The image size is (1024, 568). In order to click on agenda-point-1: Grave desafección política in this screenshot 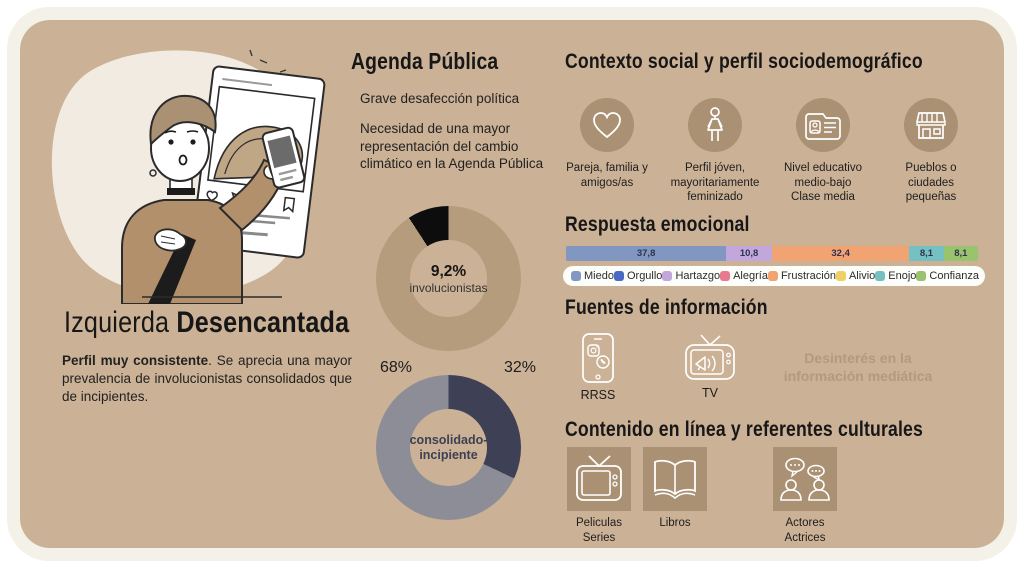, I will do `click(440, 98)`.